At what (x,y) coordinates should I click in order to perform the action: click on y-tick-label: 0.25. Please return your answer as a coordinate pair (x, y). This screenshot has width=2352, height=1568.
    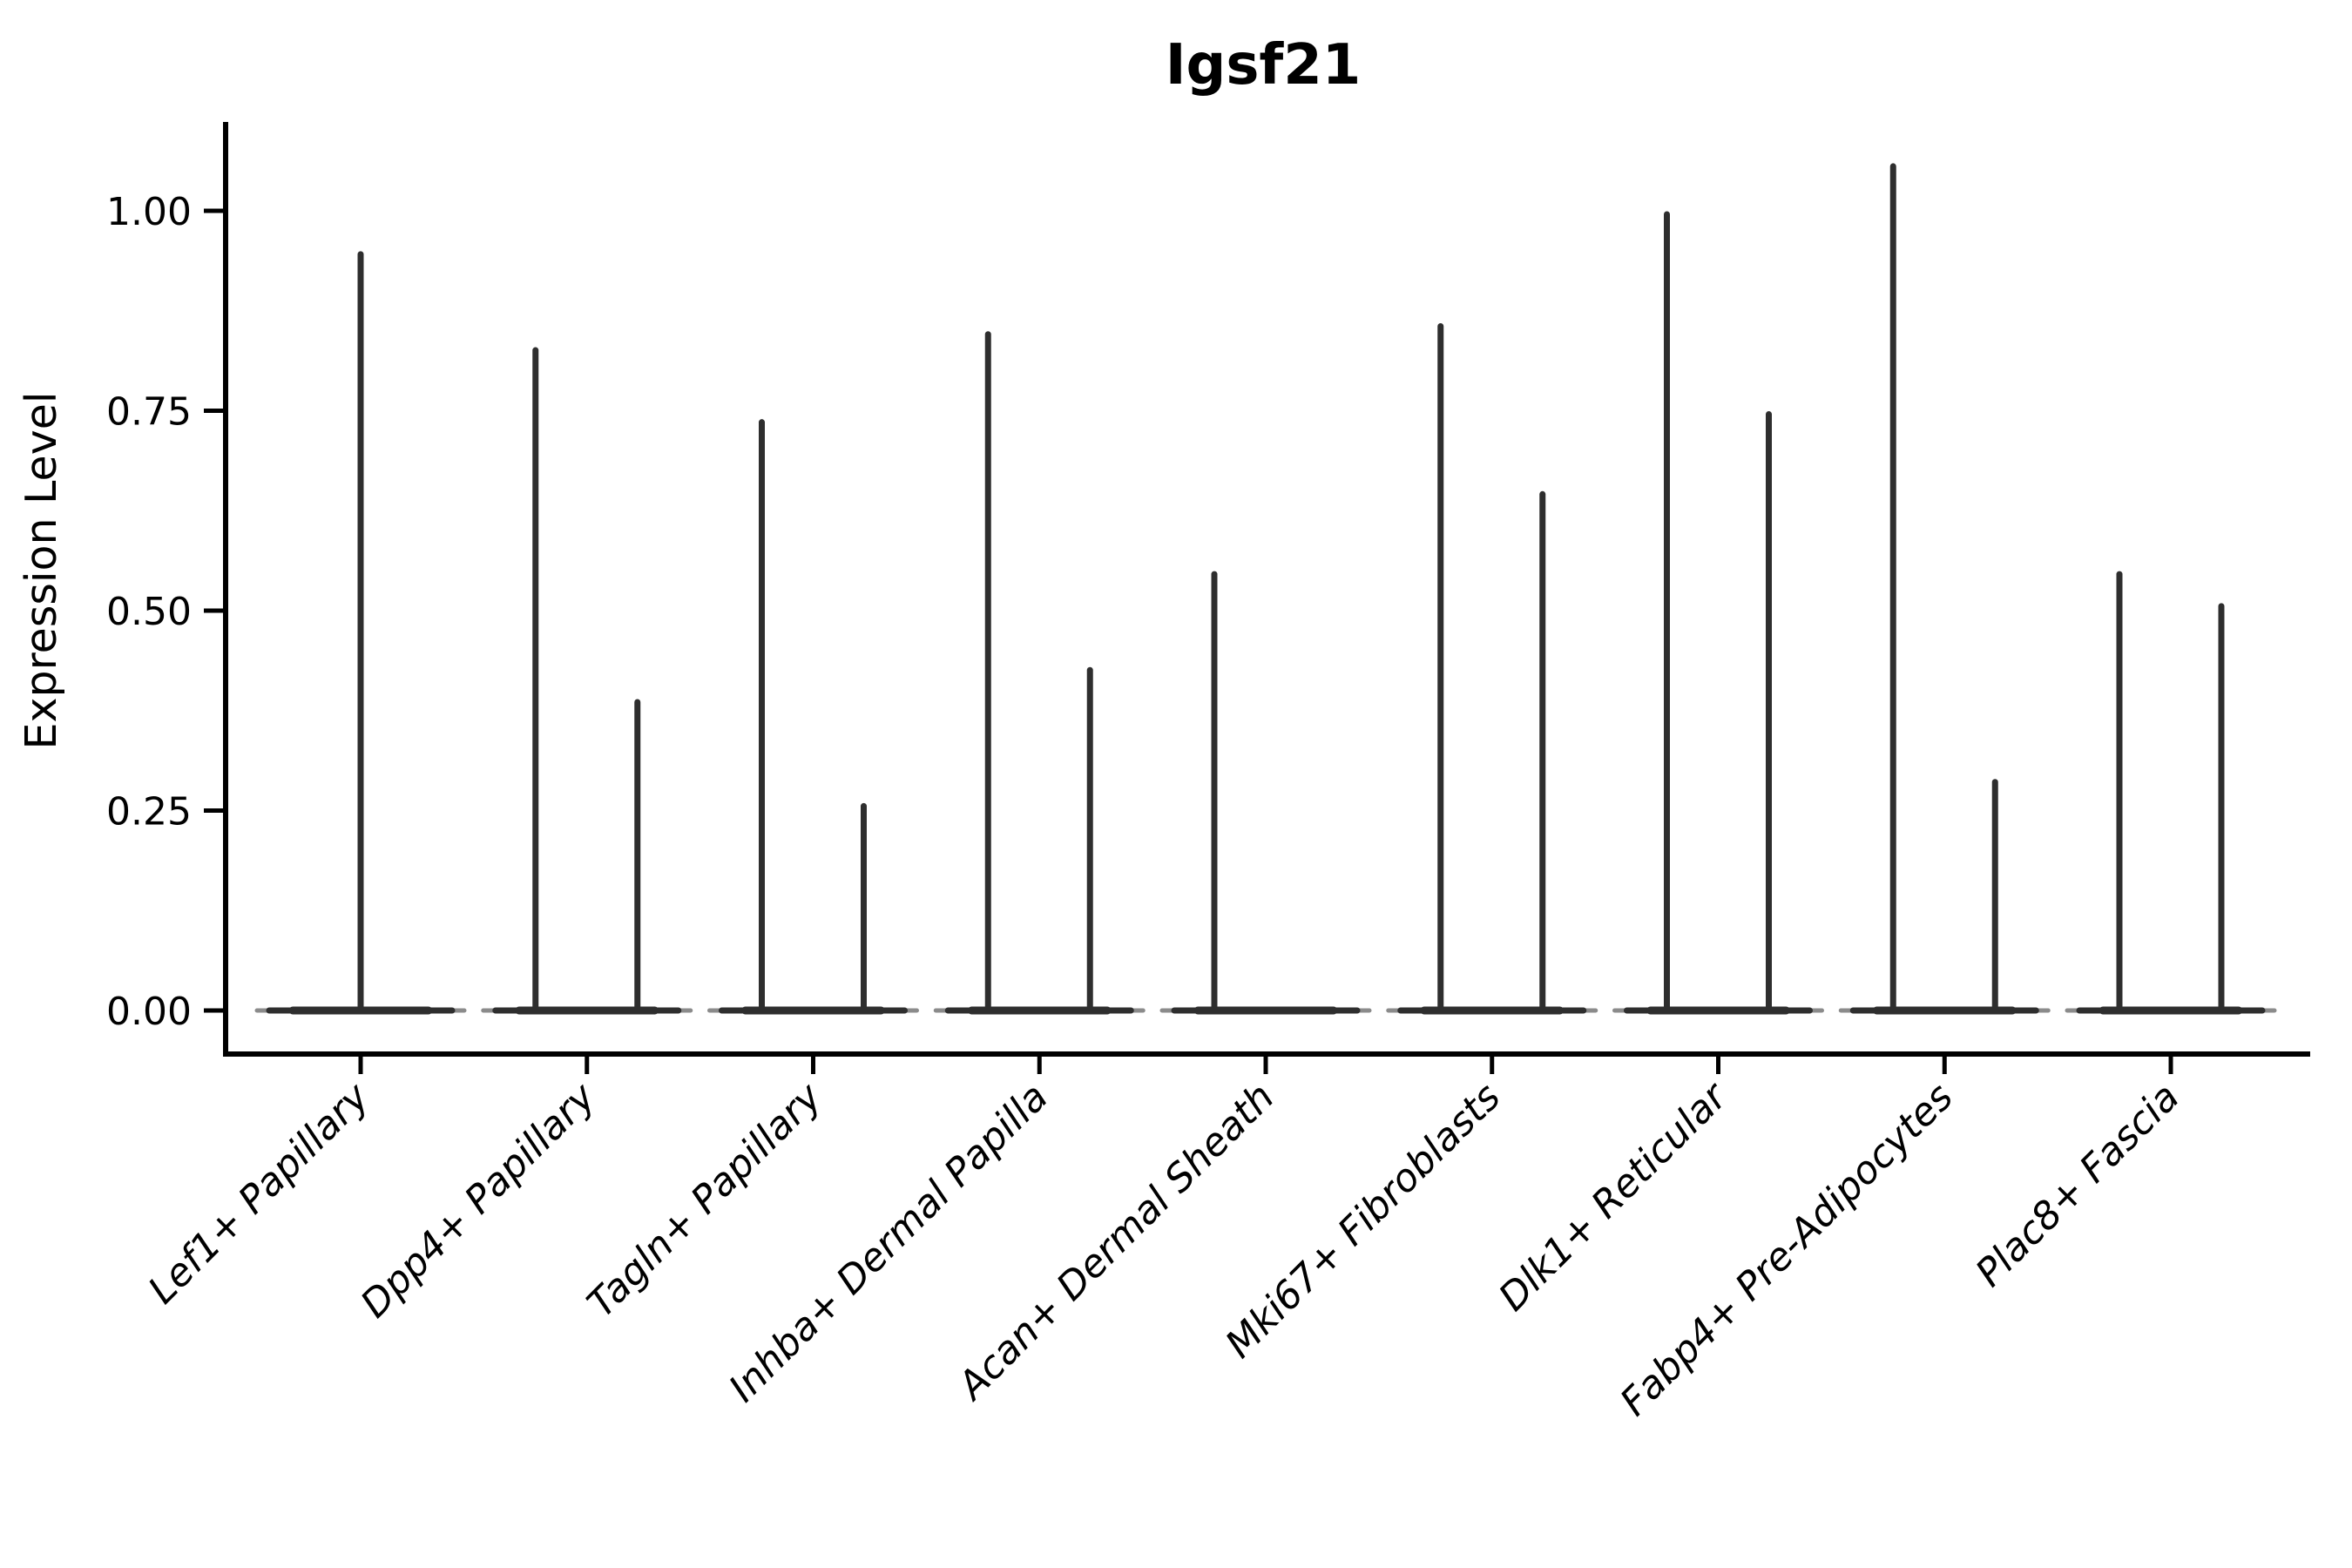
    Looking at the image, I should click on (149, 812).